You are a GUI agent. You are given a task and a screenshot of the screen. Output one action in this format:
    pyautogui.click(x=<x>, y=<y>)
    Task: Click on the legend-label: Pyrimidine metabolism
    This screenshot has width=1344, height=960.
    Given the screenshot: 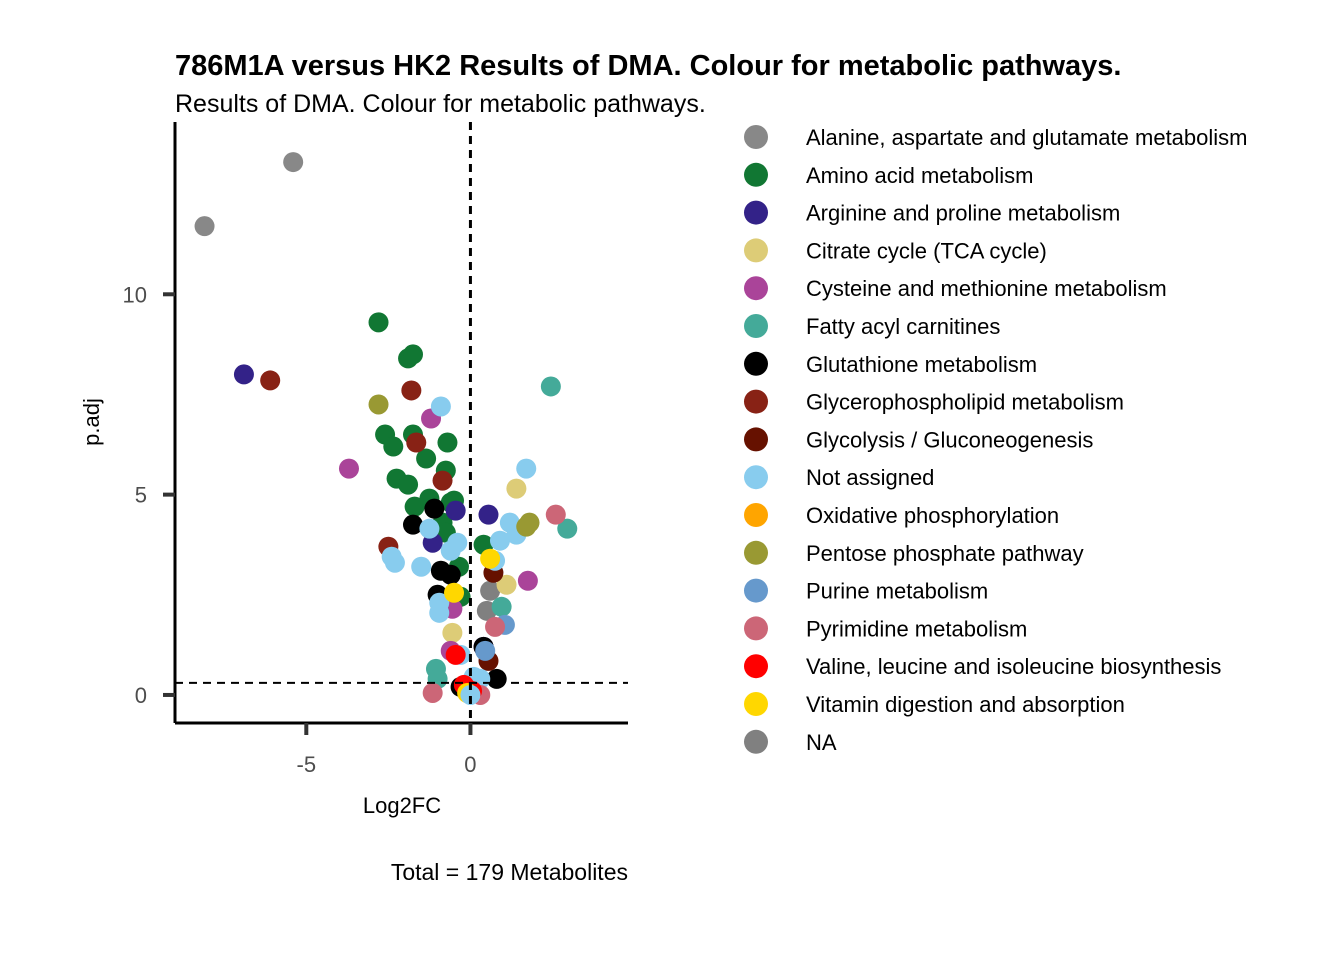 What is the action you would take?
    pyautogui.click(x=916, y=628)
    